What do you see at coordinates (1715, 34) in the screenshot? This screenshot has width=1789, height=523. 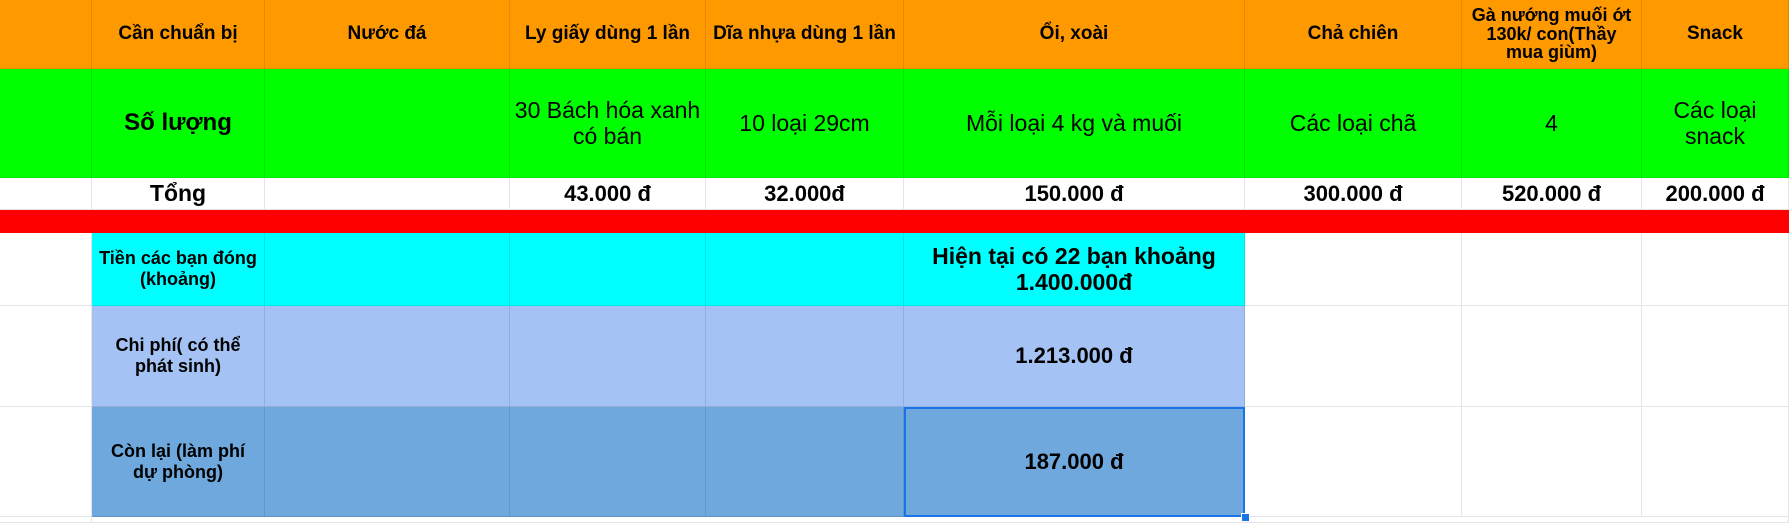 I see `header-snack: Snack` at bounding box center [1715, 34].